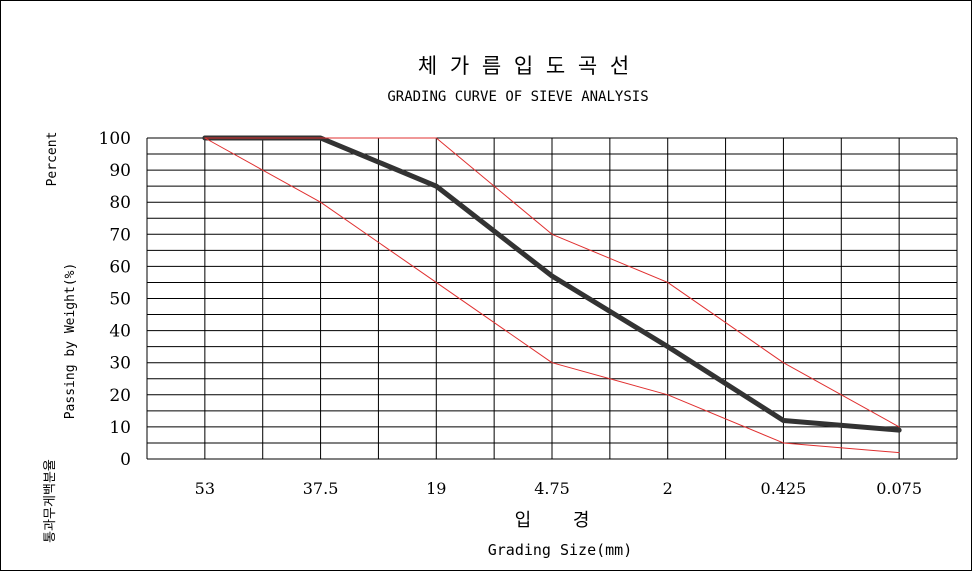 The height and width of the screenshot is (572, 972). I want to click on y-axis-label: Passing by Weight(%), so click(70, 341).